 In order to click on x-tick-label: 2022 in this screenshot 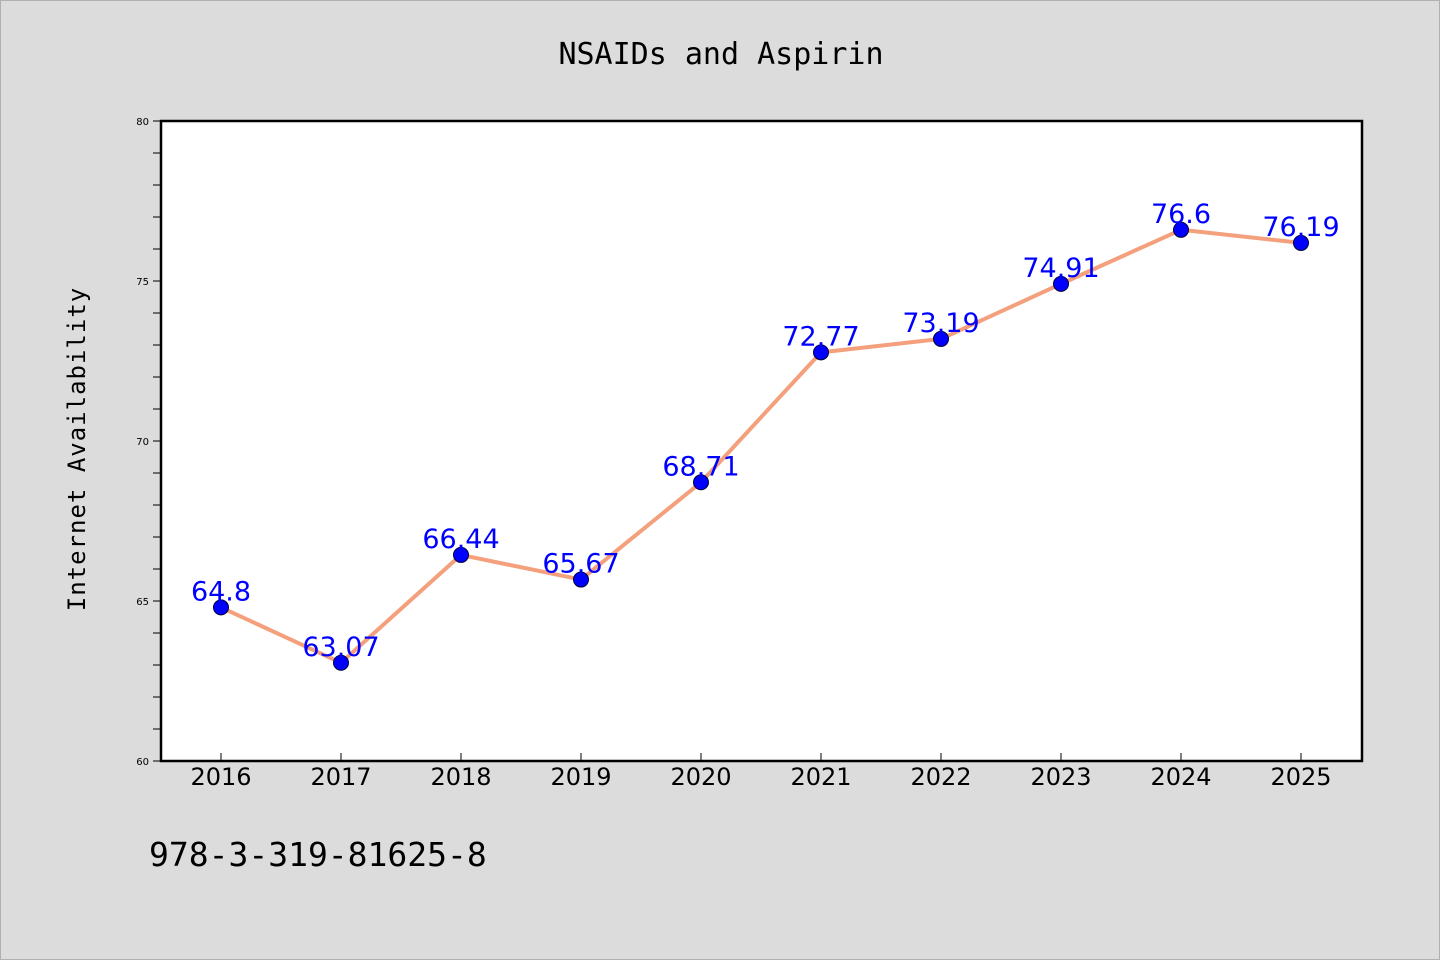, I will do `click(940, 777)`.